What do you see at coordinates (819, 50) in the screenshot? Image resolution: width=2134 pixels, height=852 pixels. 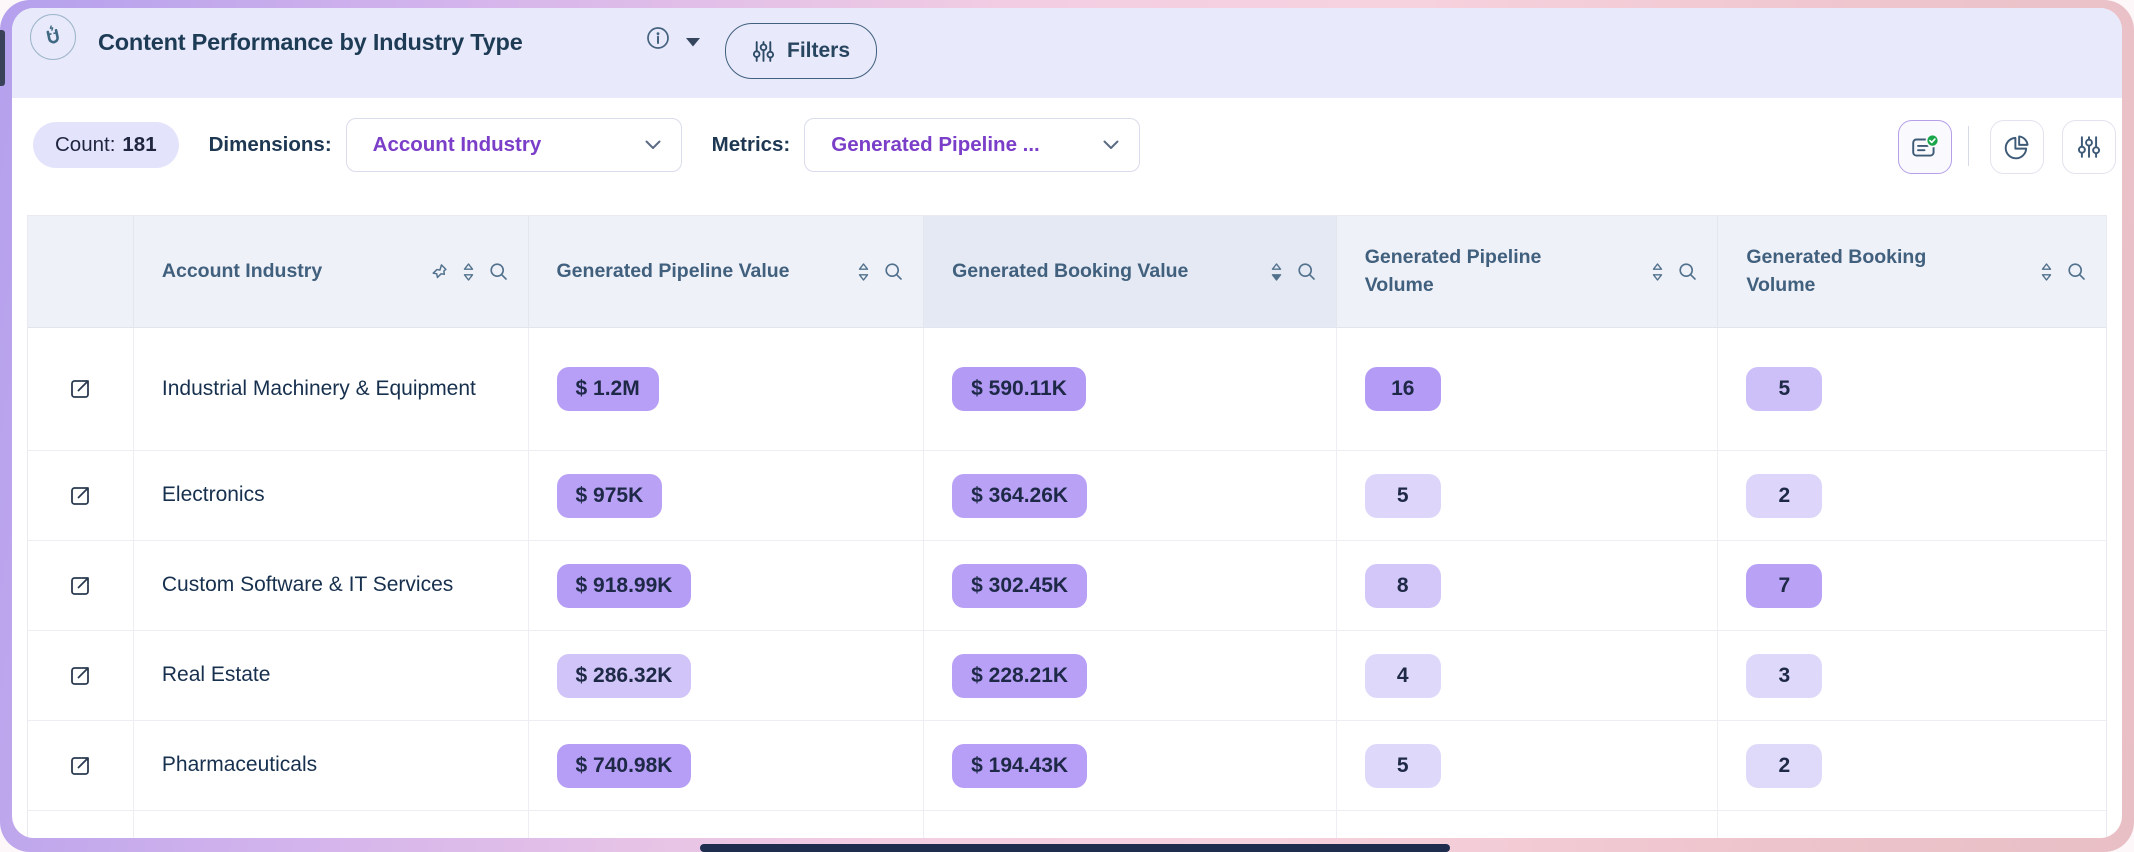 I see `filters-button-label: Filters` at bounding box center [819, 50].